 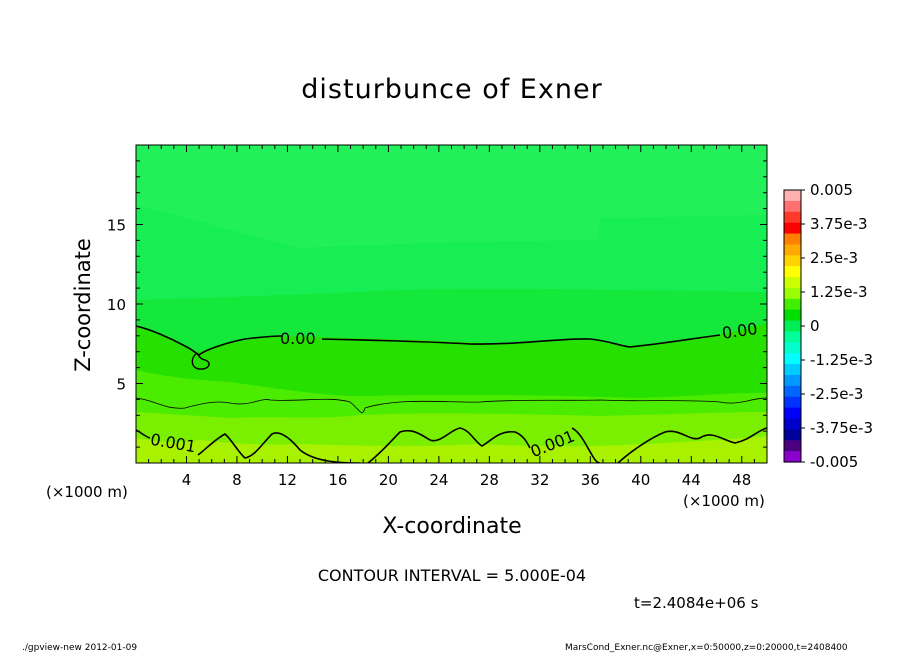 I want to click on contour-fine, so click(x=451, y=405).